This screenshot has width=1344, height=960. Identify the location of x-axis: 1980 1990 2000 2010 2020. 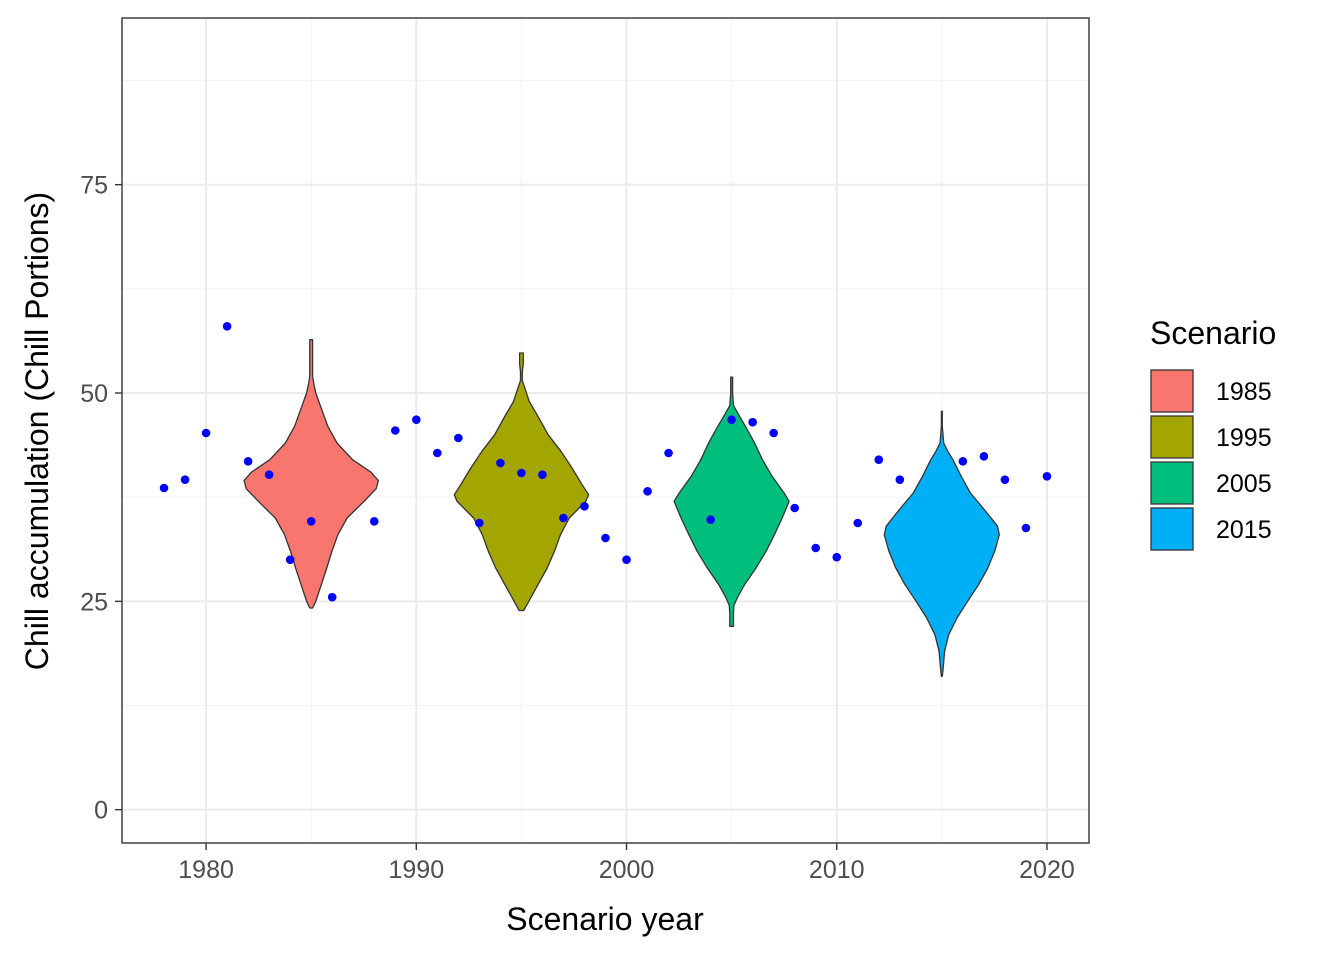
(626, 863).